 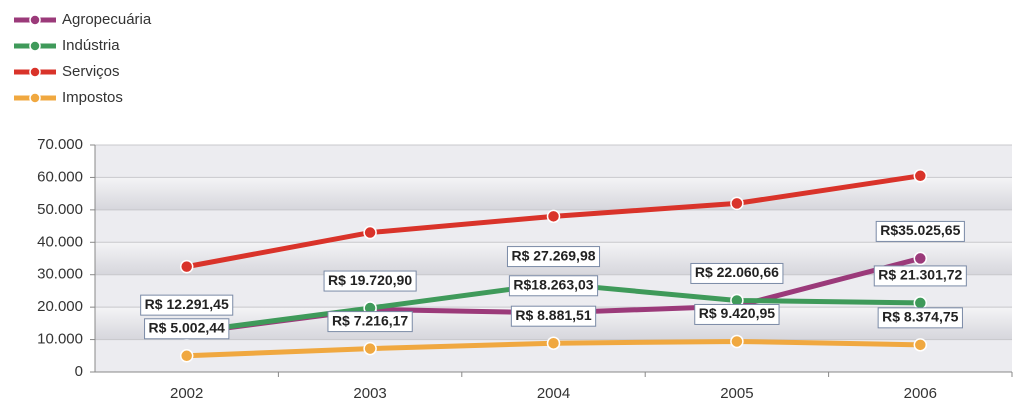 I want to click on data-label: R$ 21.301,72, so click(x=920, y=276).